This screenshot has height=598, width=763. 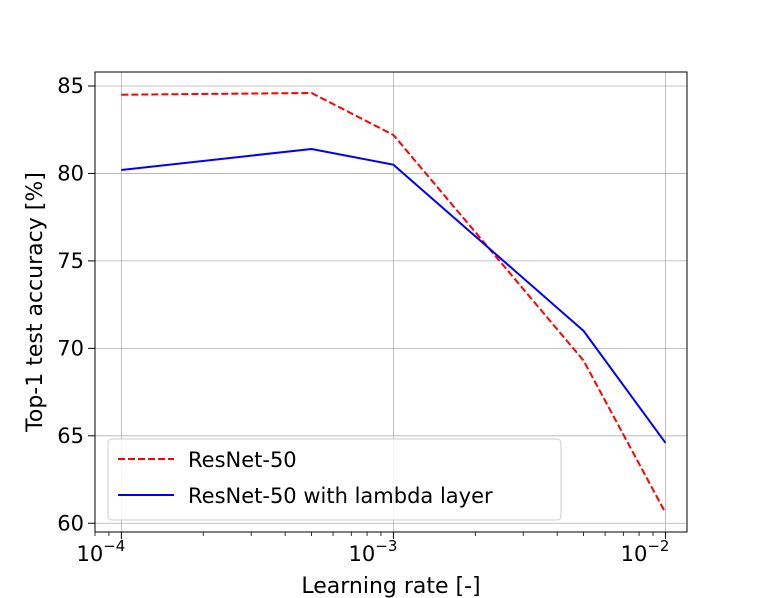 What do you see at coordinates (70, 173) in the screenshot?
I see `y-tick-label: 80` at bounding box center [70, 173].